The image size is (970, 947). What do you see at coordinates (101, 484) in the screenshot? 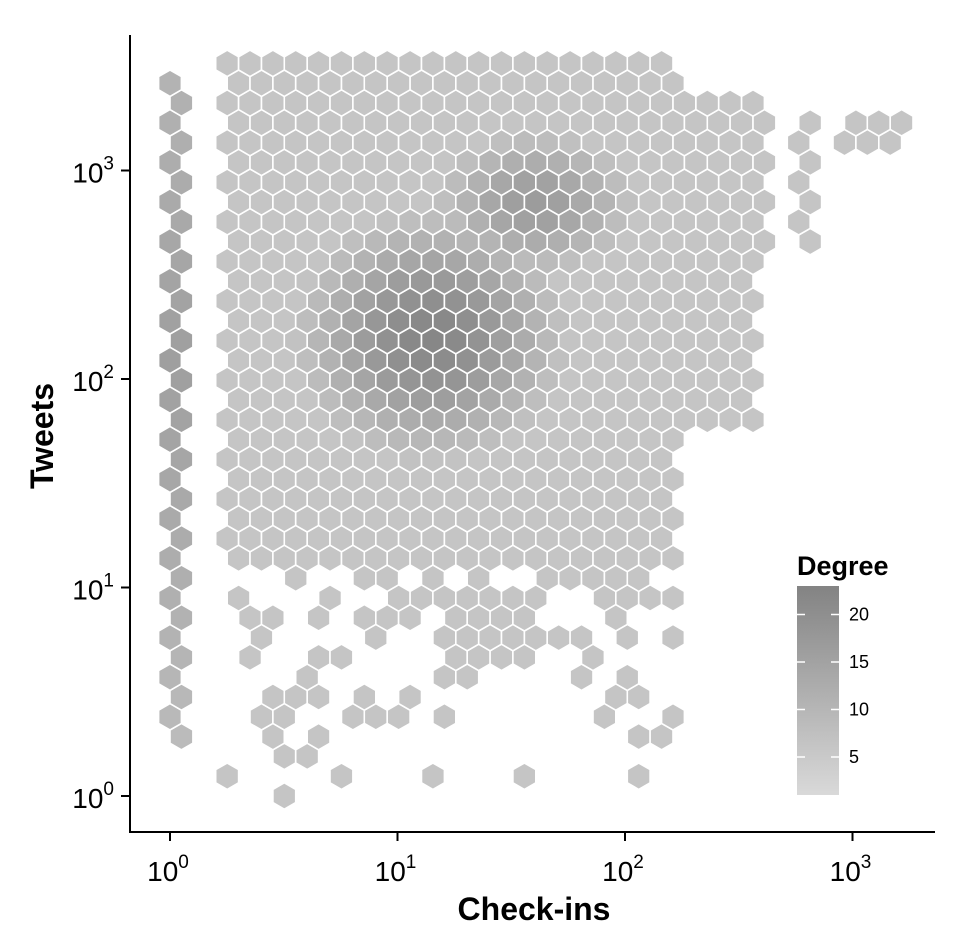
I see `y-axis-ticks: 10⁰ 10¹ 10² 10³` at bounding box center [101, 484].